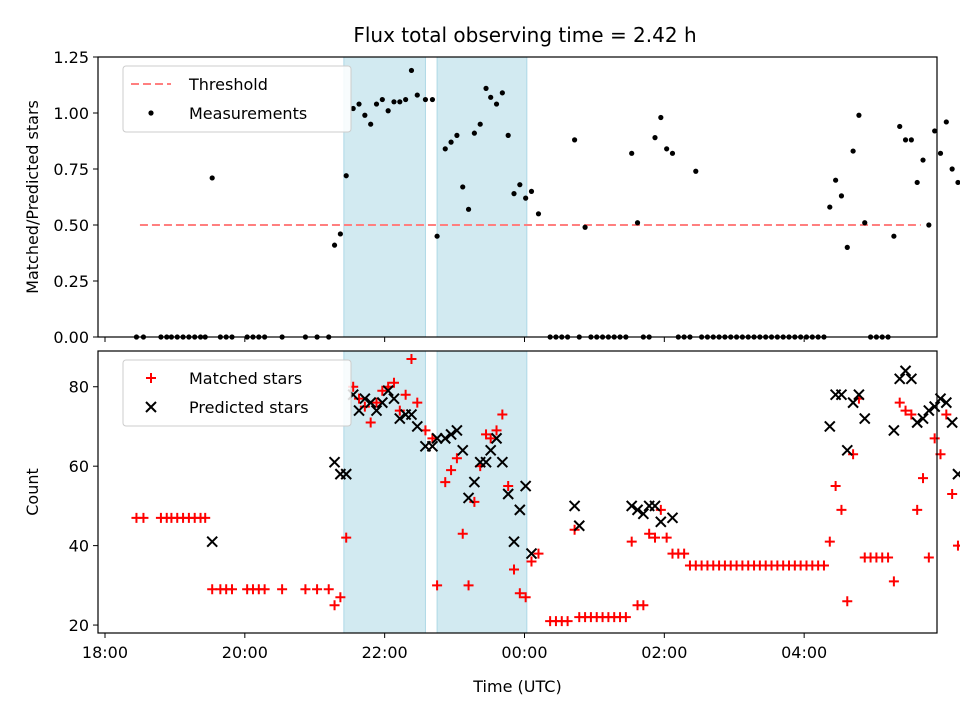  I want to click on y-tick-label: 1.25, so click(71, 57).